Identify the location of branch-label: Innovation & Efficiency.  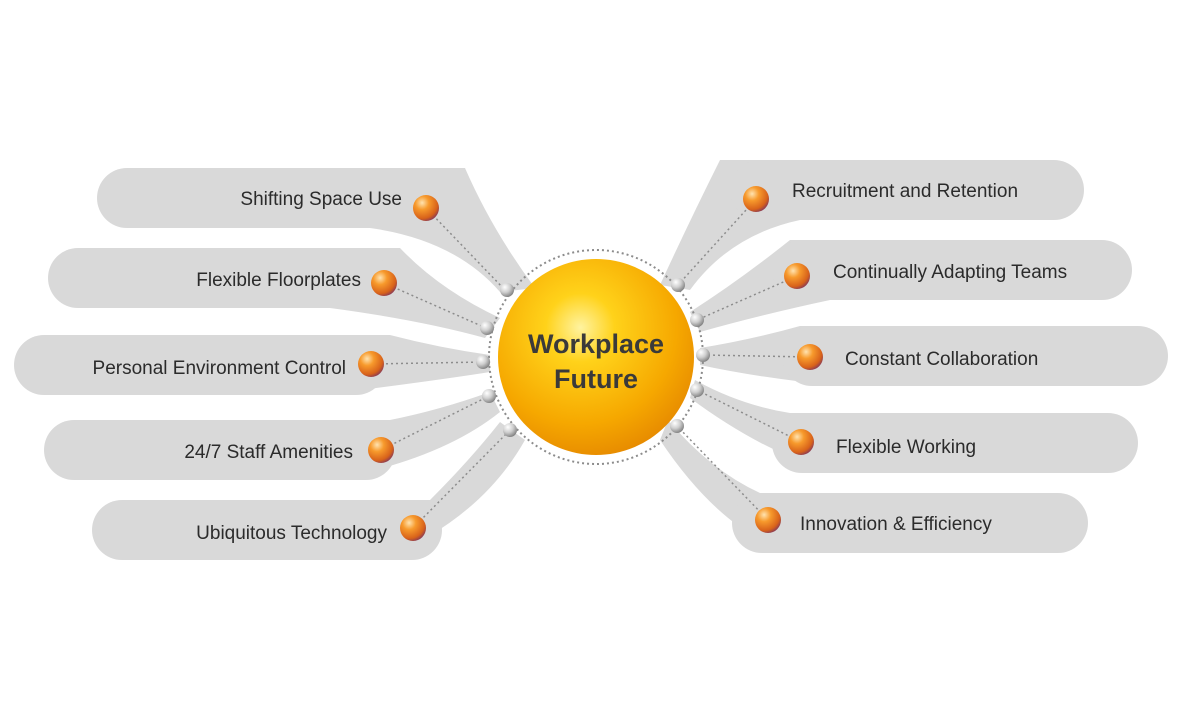
(896, 524).